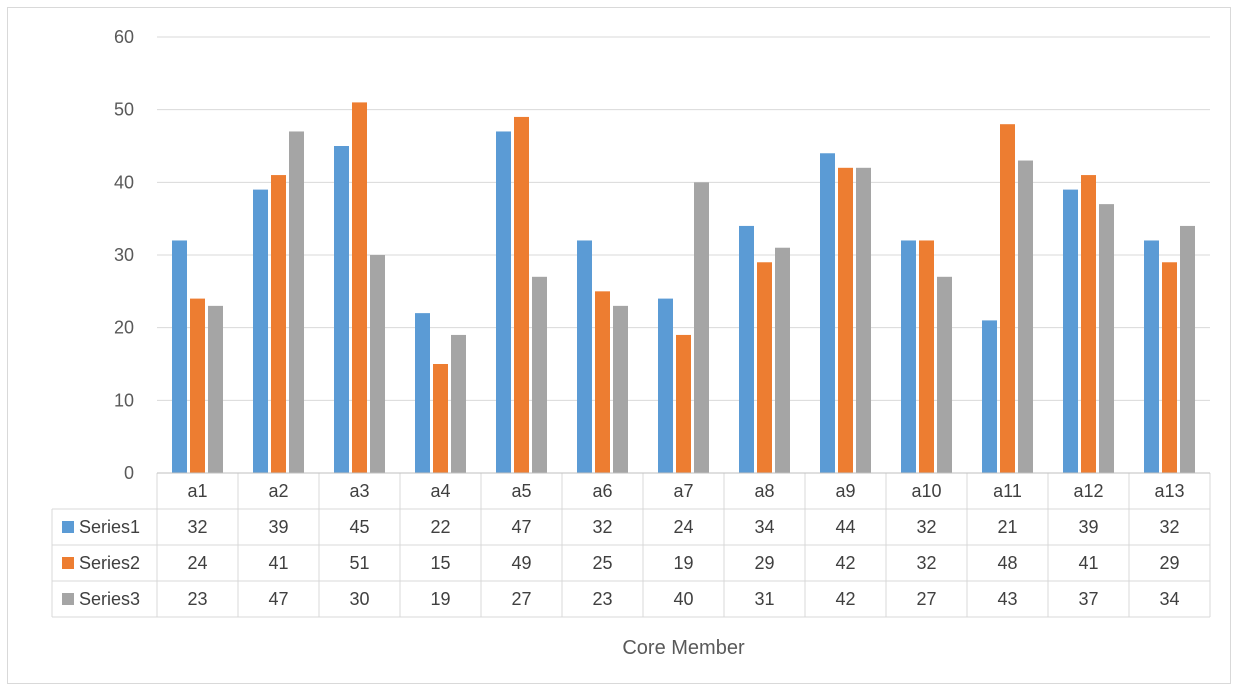 The height and width of the screenshot is (691, 1236). Describe the element at coordinates (845, 599) in the screenshot. I see `data-label-series3-a9: 42` at that location.